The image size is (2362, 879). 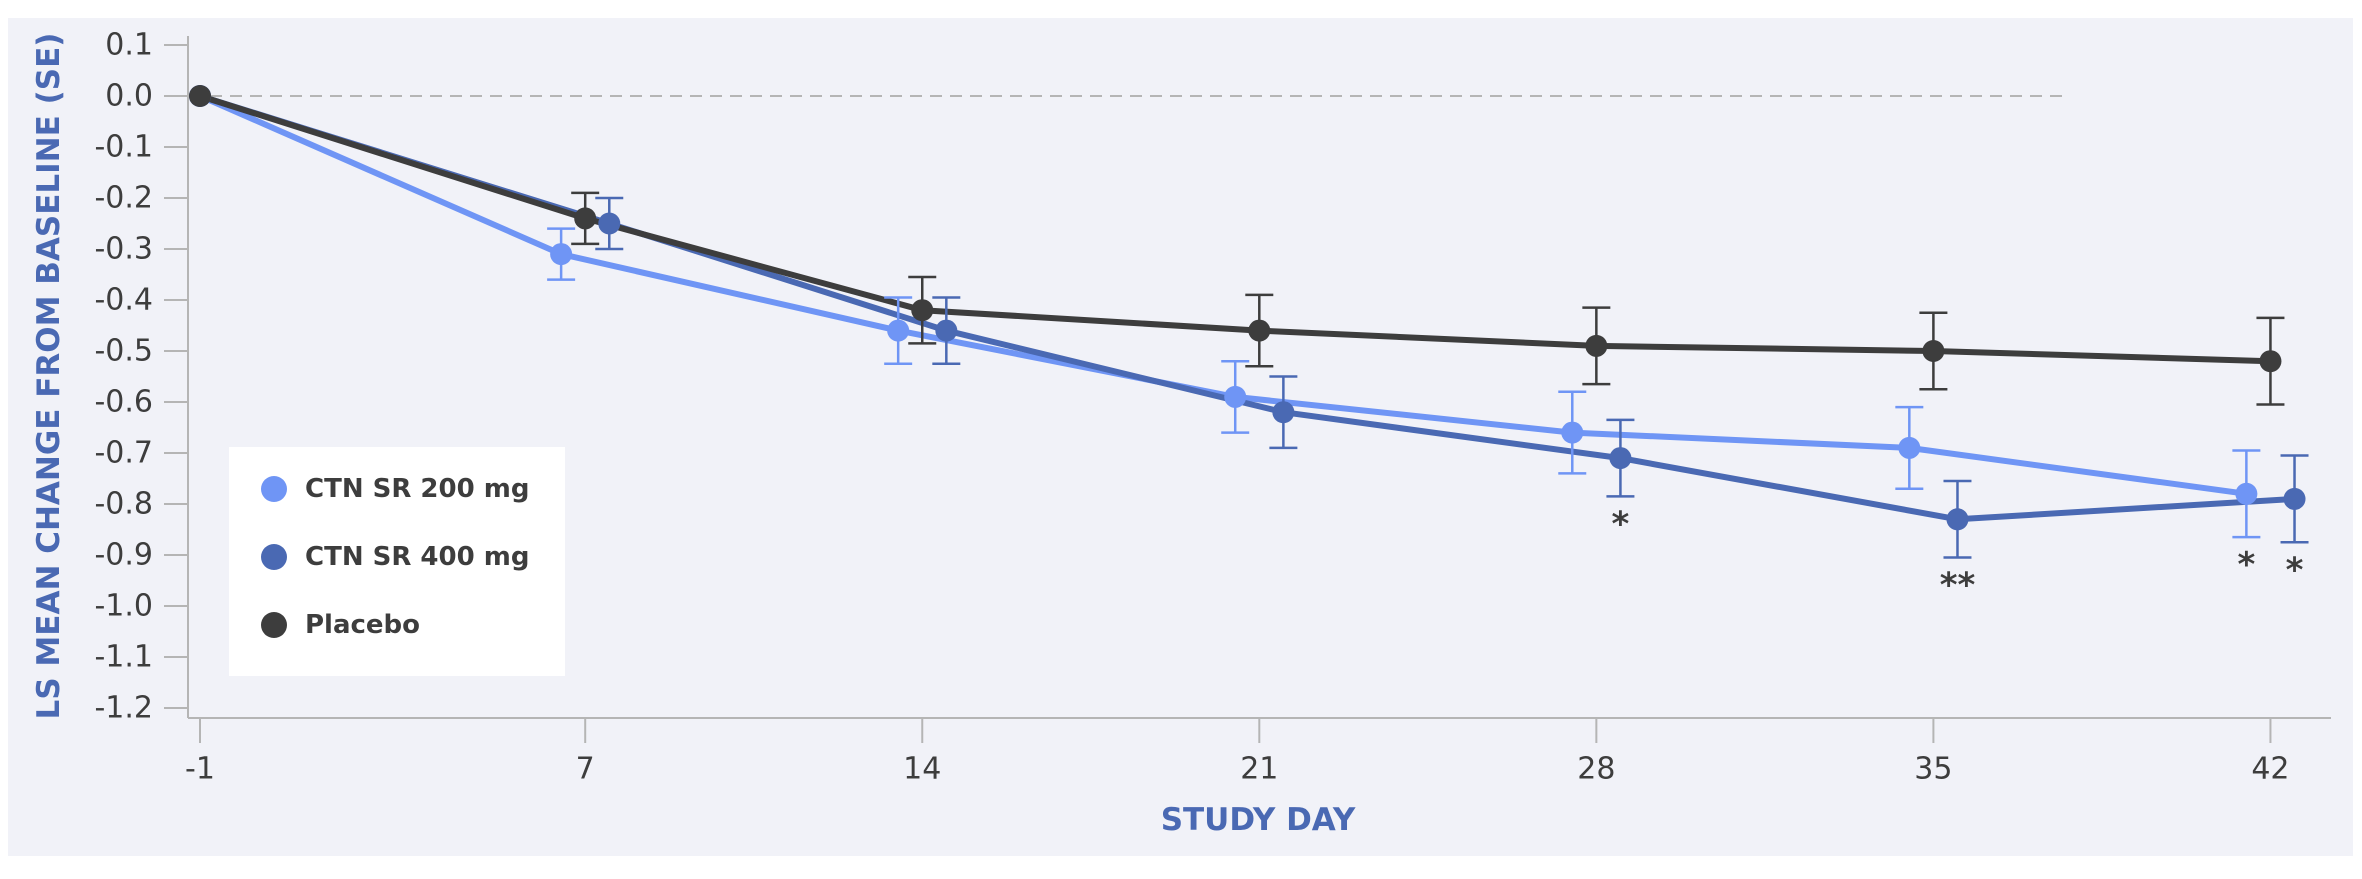 I want to click on x-ticks: -1 7 14 21 28 35 42, so click(x=1237, y=753).